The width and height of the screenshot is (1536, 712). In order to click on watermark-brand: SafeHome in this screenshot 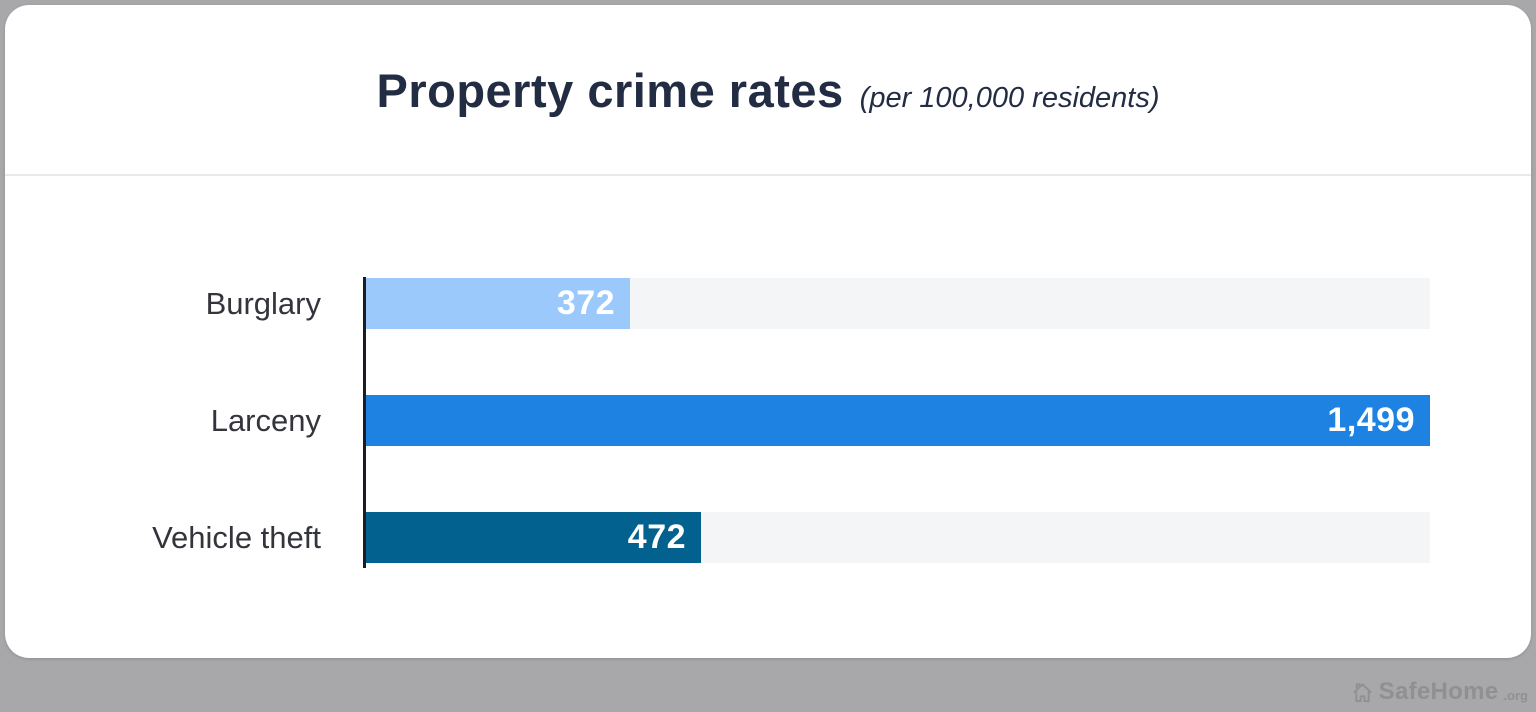, I will do `click(1438, 691)`.